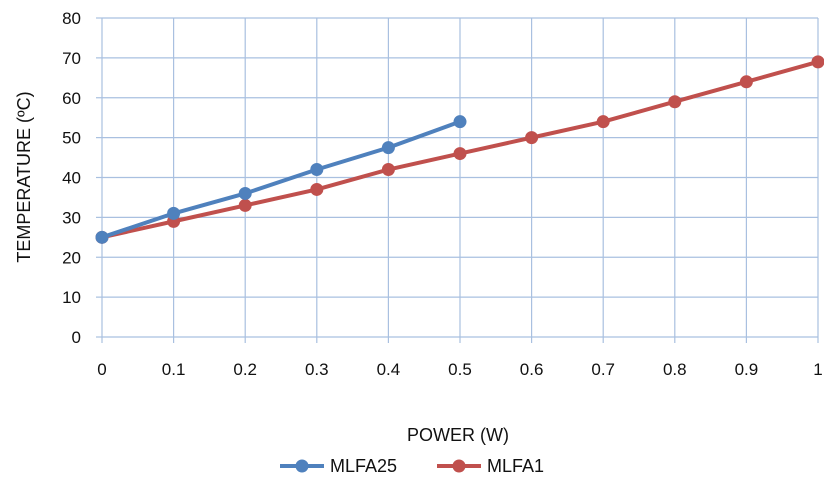  Describe the element at coordinates (389, 369) in the screenshot. I see `x-tick-label: 0.4` at that location.